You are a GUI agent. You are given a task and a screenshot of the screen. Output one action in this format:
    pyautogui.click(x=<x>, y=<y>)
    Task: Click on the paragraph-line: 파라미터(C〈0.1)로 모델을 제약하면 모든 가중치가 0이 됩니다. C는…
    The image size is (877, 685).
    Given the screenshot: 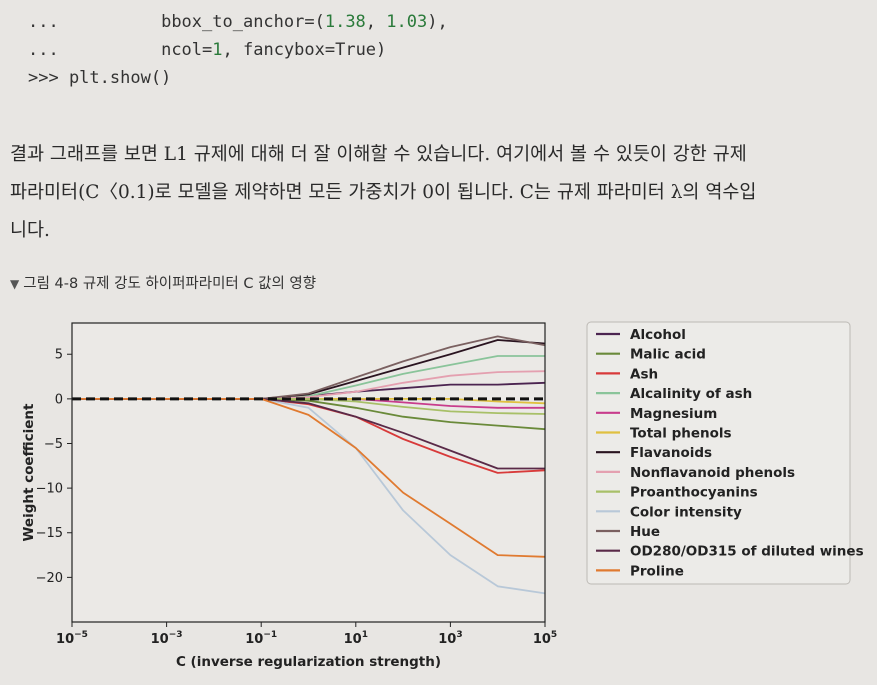 What is the action you would take?
    pyautogui.click(x=383, y=192)
    